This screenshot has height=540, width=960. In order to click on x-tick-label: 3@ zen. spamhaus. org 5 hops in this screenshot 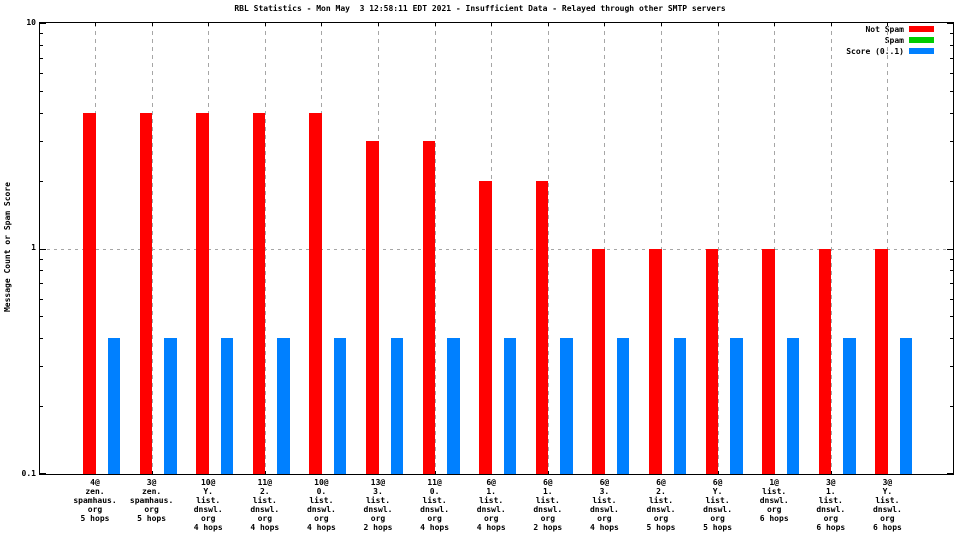, I will do `click(152, 500)`.